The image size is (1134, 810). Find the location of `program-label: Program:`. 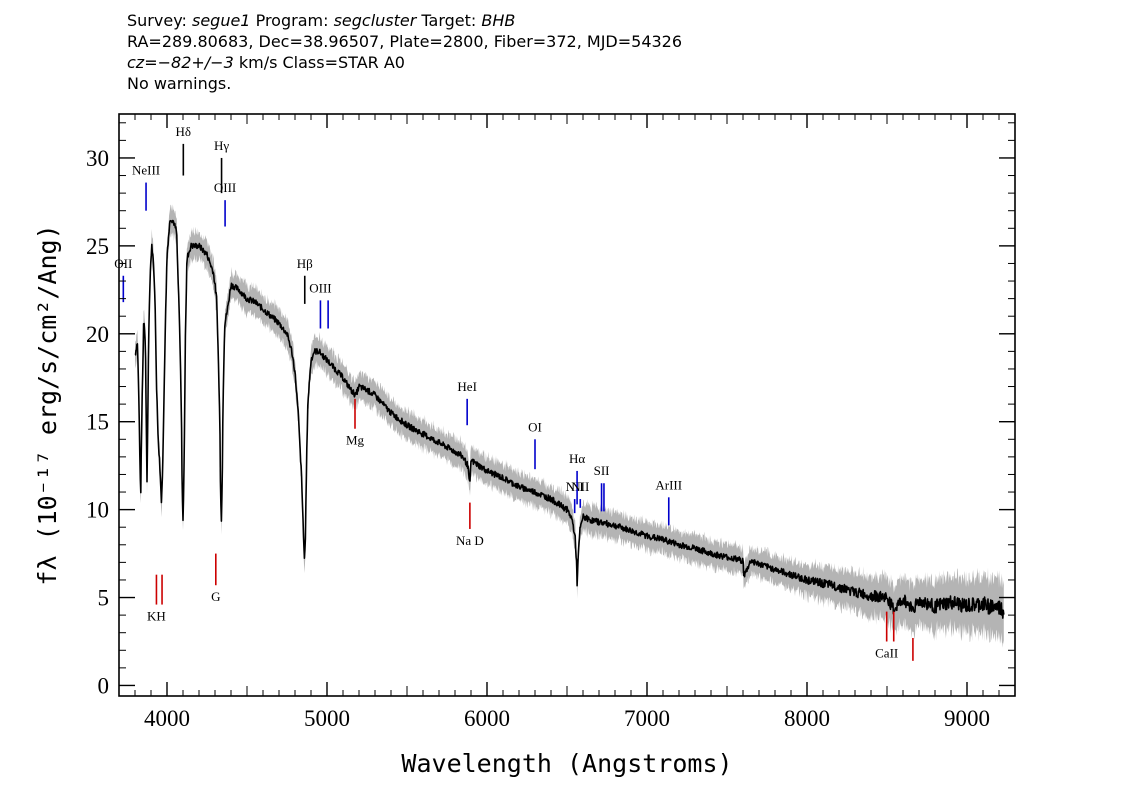

program-label: Program: is located at coordinates (292, 20).